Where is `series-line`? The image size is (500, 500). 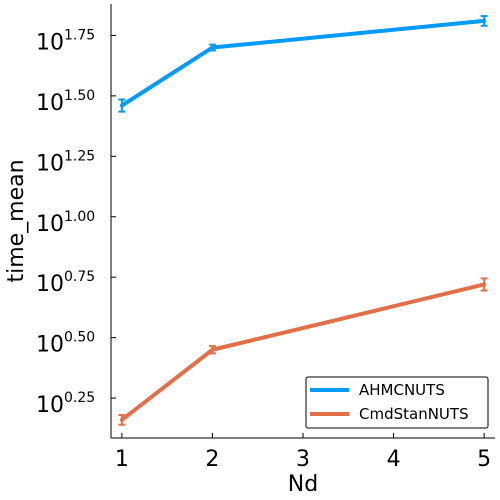
series-line is located at coordinates (303, 63).